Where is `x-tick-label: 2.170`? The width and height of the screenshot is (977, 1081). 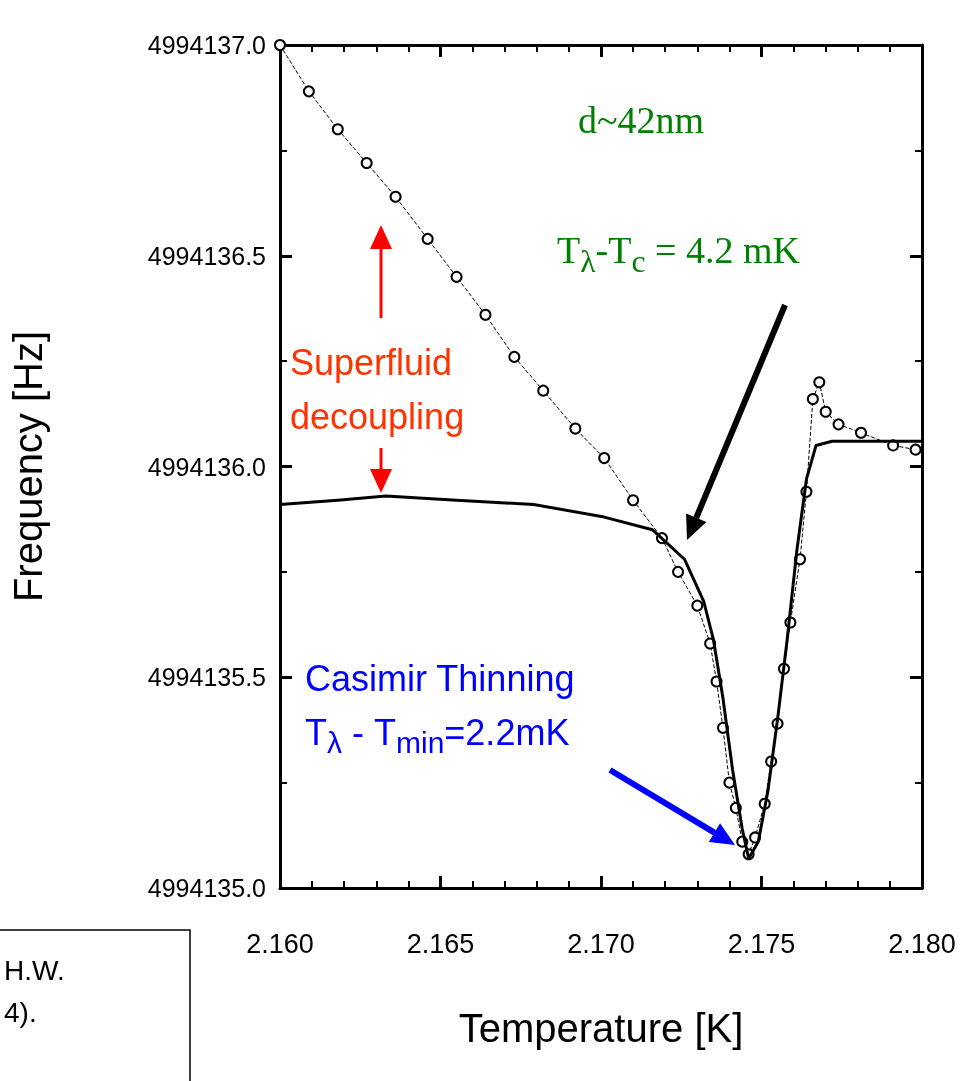 x-tick-label: 2.170 is located at coordinates (601, 943).